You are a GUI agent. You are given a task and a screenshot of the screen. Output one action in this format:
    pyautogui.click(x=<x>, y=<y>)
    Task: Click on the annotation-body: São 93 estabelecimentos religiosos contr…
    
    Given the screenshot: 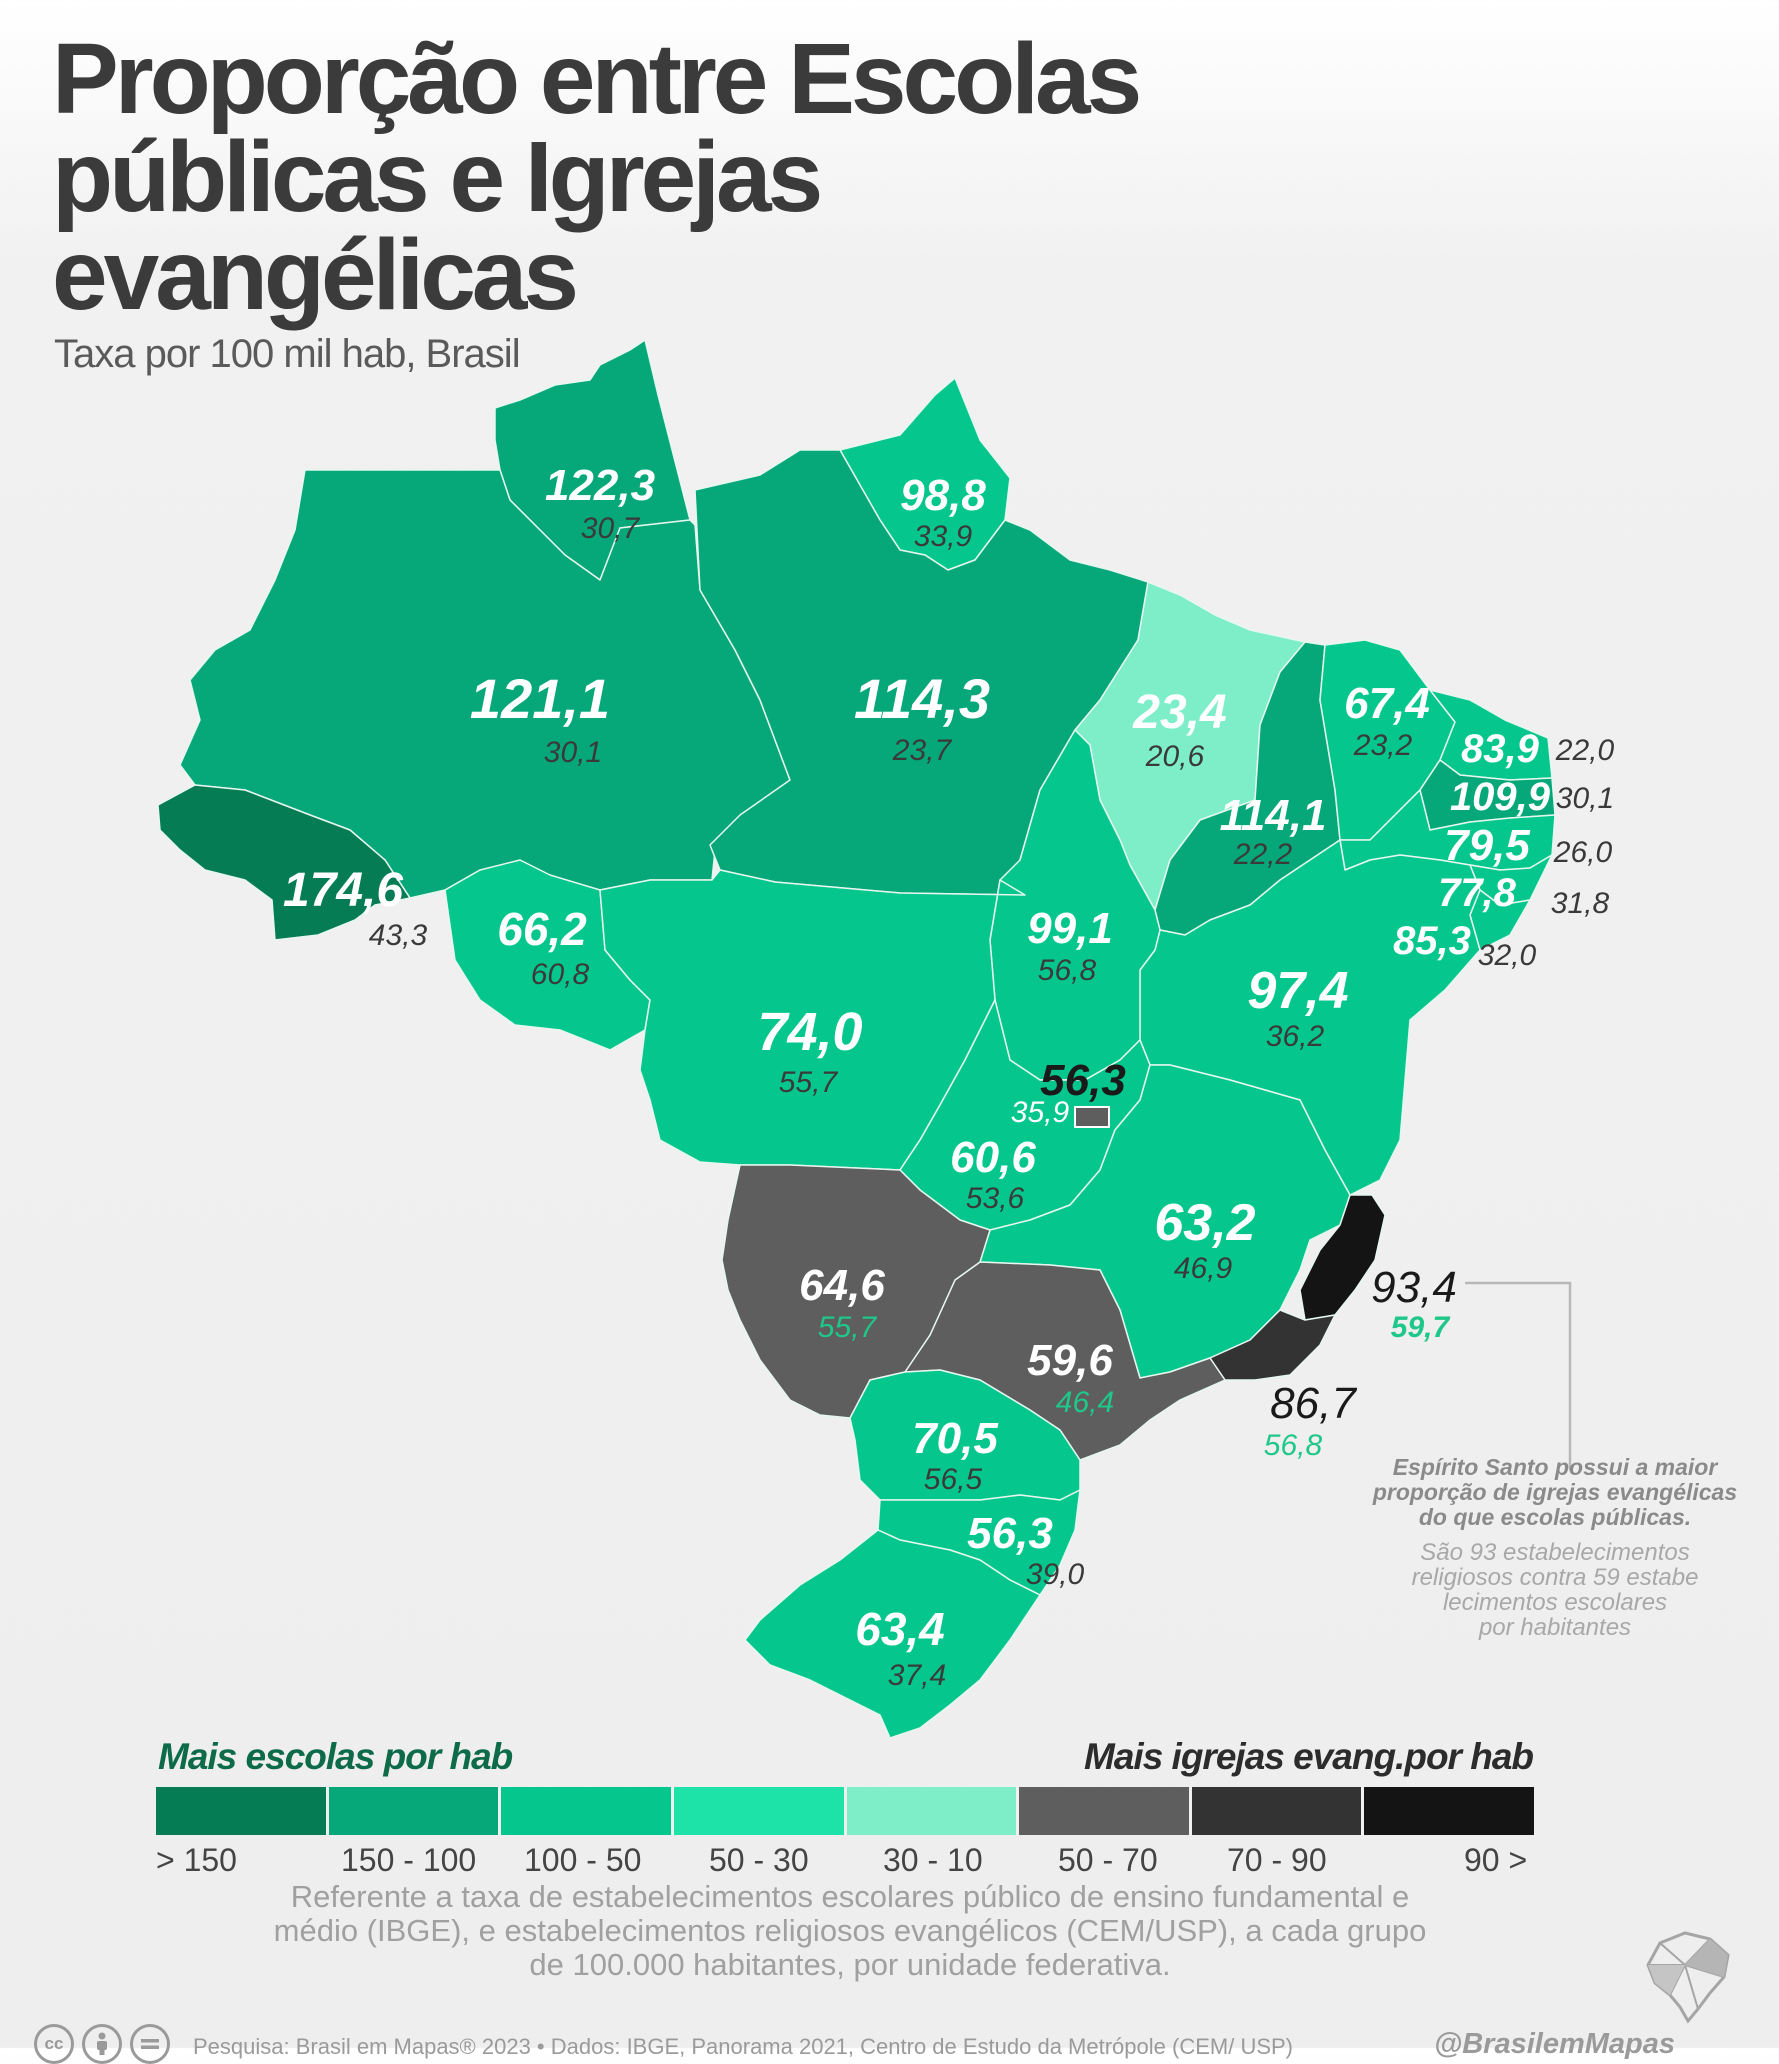 What is the action you would take?
    pyautogui.click(x=1555, y=1590)
    